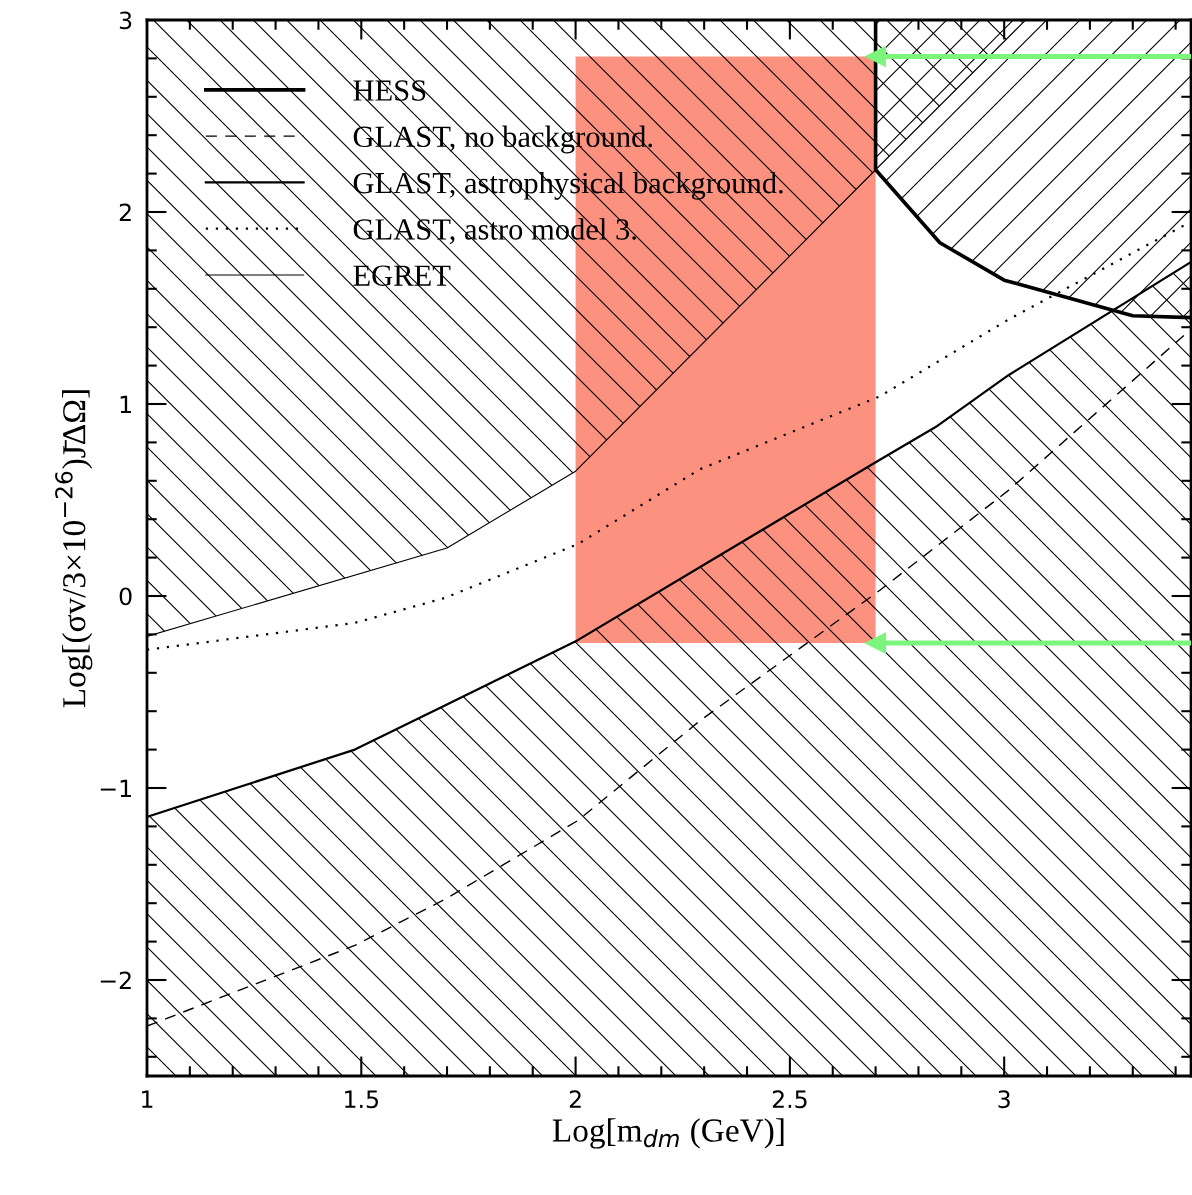 The image size is (1192, 1195). What do you see at coordinates (1004, 1099) in the screenshot?
I see `x-tick-label: 3` at bounding box center [1004, 1099].